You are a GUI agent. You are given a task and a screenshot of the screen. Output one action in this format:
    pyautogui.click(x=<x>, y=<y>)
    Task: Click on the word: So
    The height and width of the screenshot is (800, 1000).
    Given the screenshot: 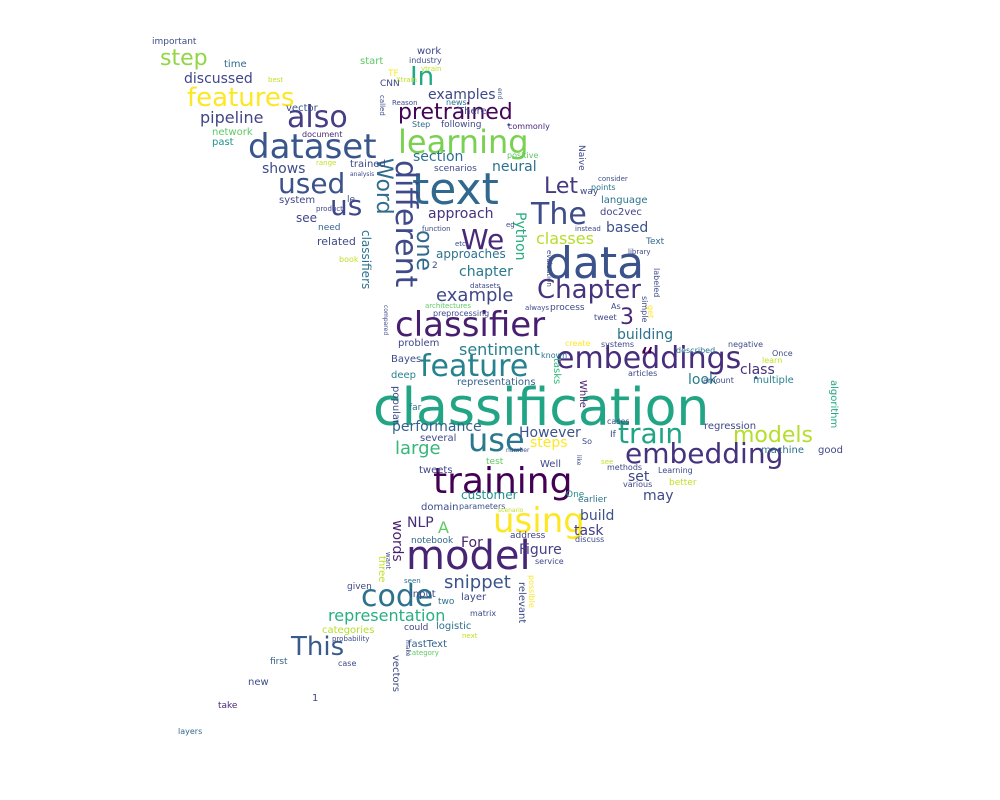 What is the action you would take?
    pyautogui.click(x=587, y=441)
    